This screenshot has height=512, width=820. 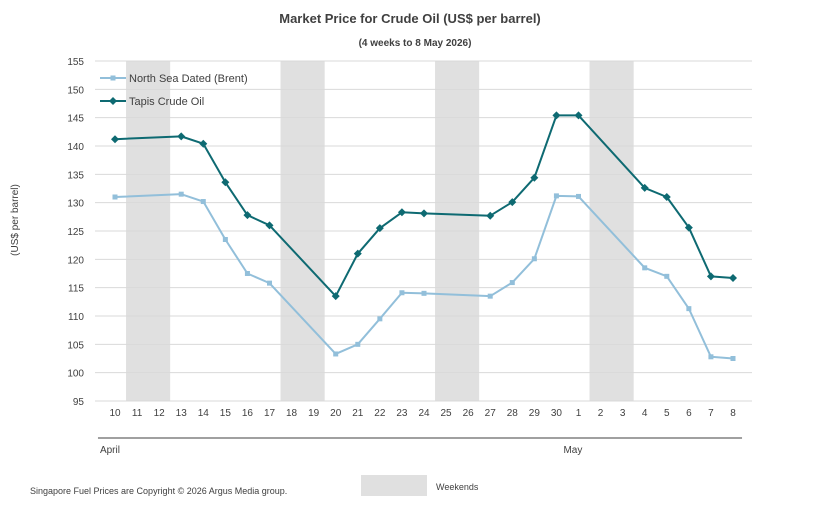 What do you see at coordinates (601, 413) in the screenshot?
I see `x-tick-label: 2` at bounding box center [601, 413].